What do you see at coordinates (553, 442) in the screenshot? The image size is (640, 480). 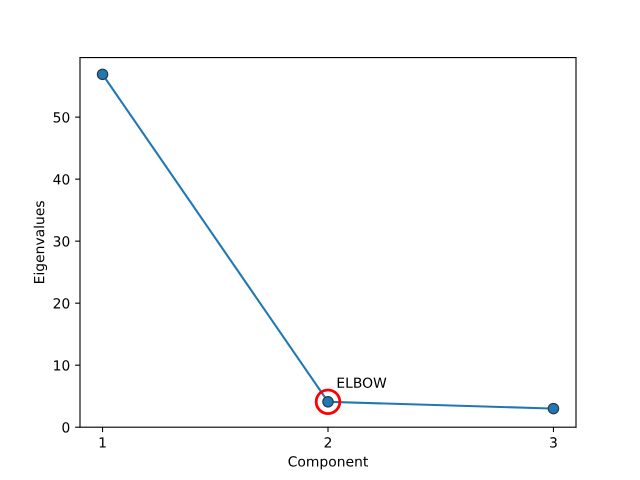 I see `x-tick-label: 3` at bounding box center [553, 442].